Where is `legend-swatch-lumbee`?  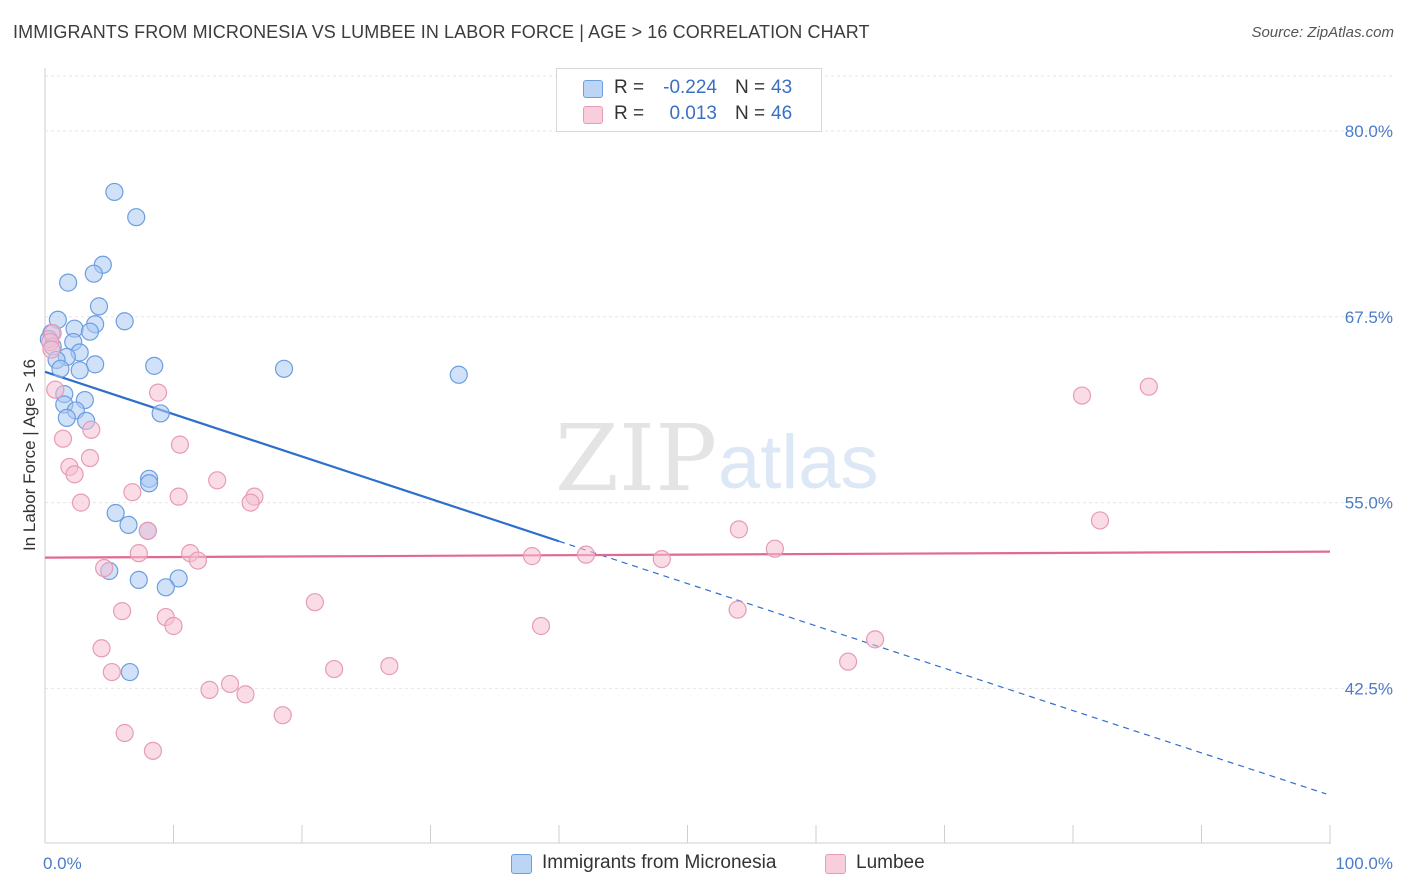
legend-swatch-lumbee is located at coordinates (835, 864).